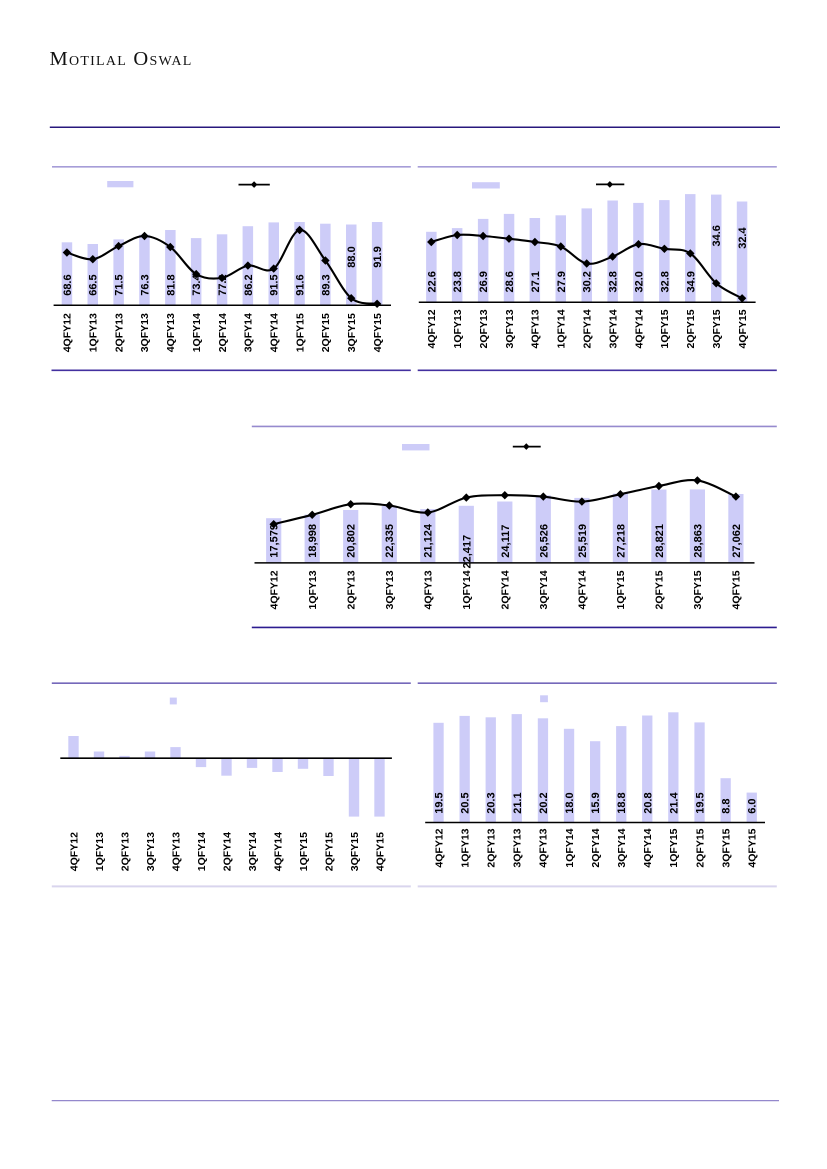 The image size is (827, 1169). Describe the element at coordinates (352, 256) in the screenshot. I see `svg-text: 88.0` at that location.